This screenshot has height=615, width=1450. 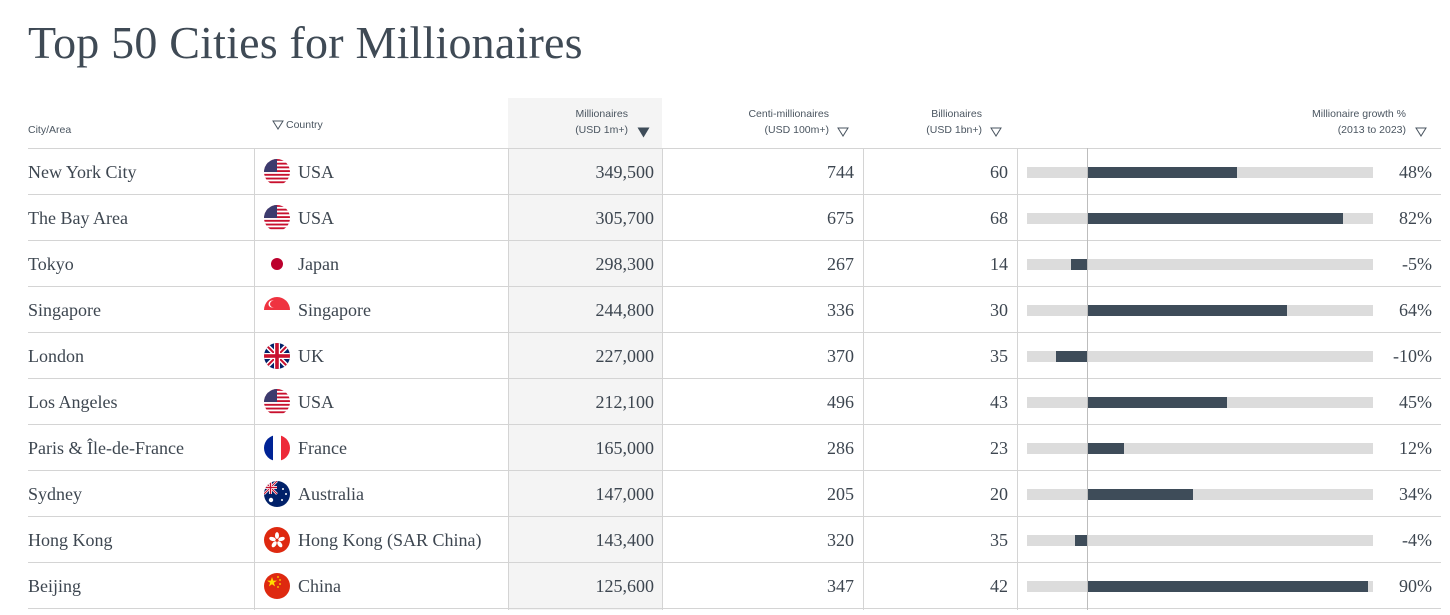 What do you see at coordinates (725, 172) in the screenshot?
I see `table-row: New York City USA 349,500 744 60 48%` at bounding box center [725, 172].